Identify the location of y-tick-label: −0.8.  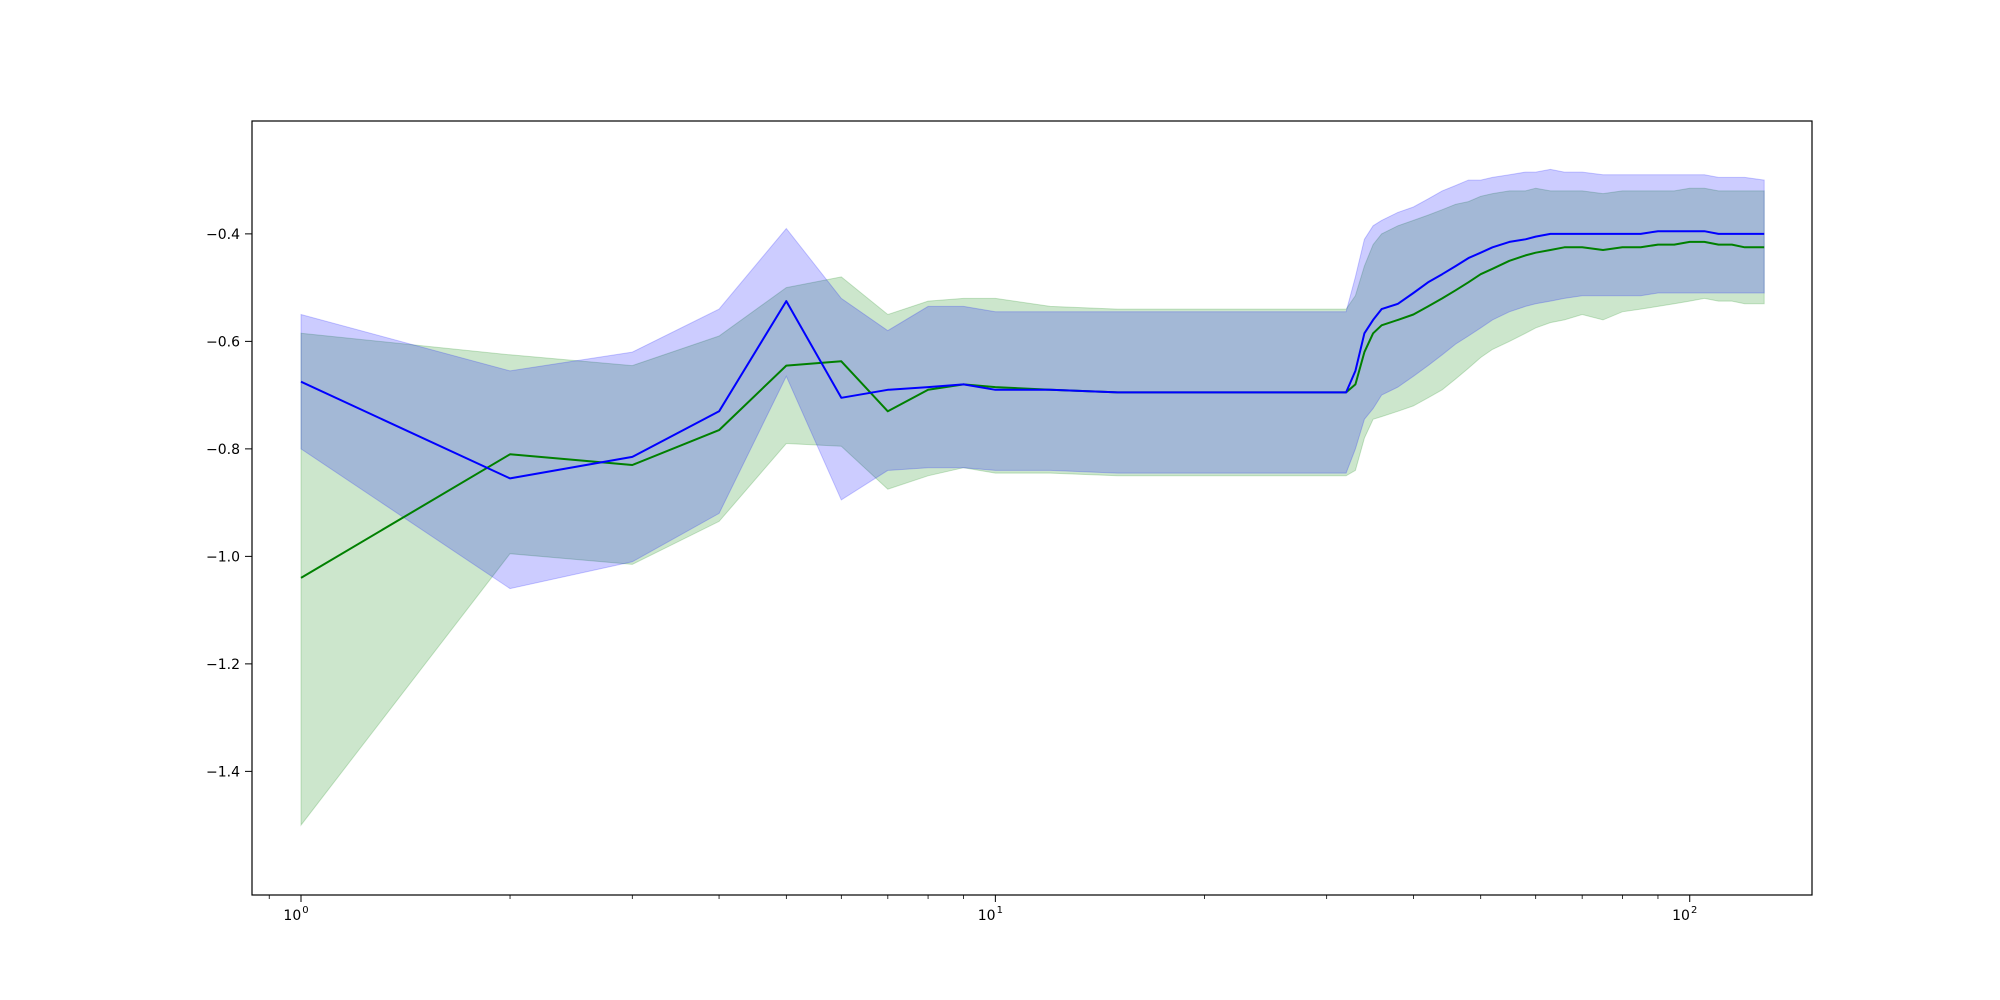
(223, 450).